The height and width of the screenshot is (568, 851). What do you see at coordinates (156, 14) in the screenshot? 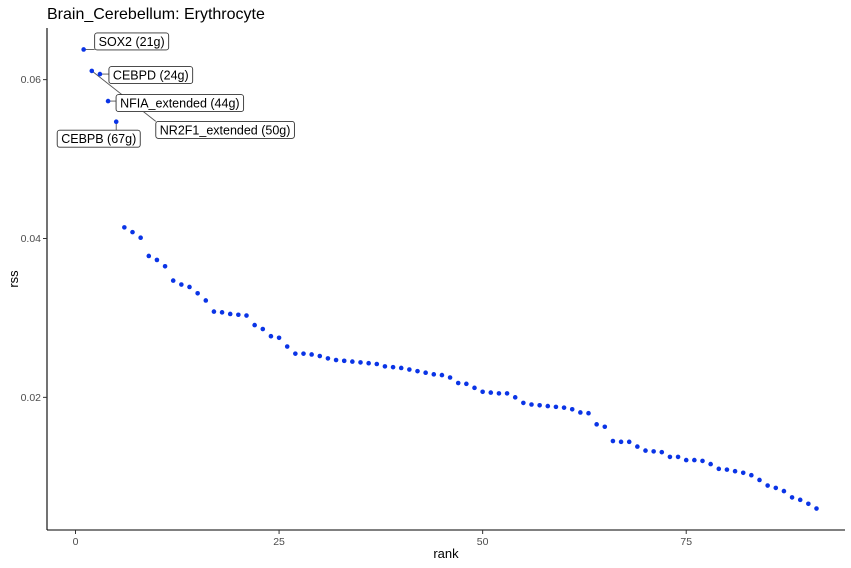
I see `chart-title: Brain_Cerebellum: Erythrocyte` at bounding box center [156, 14].